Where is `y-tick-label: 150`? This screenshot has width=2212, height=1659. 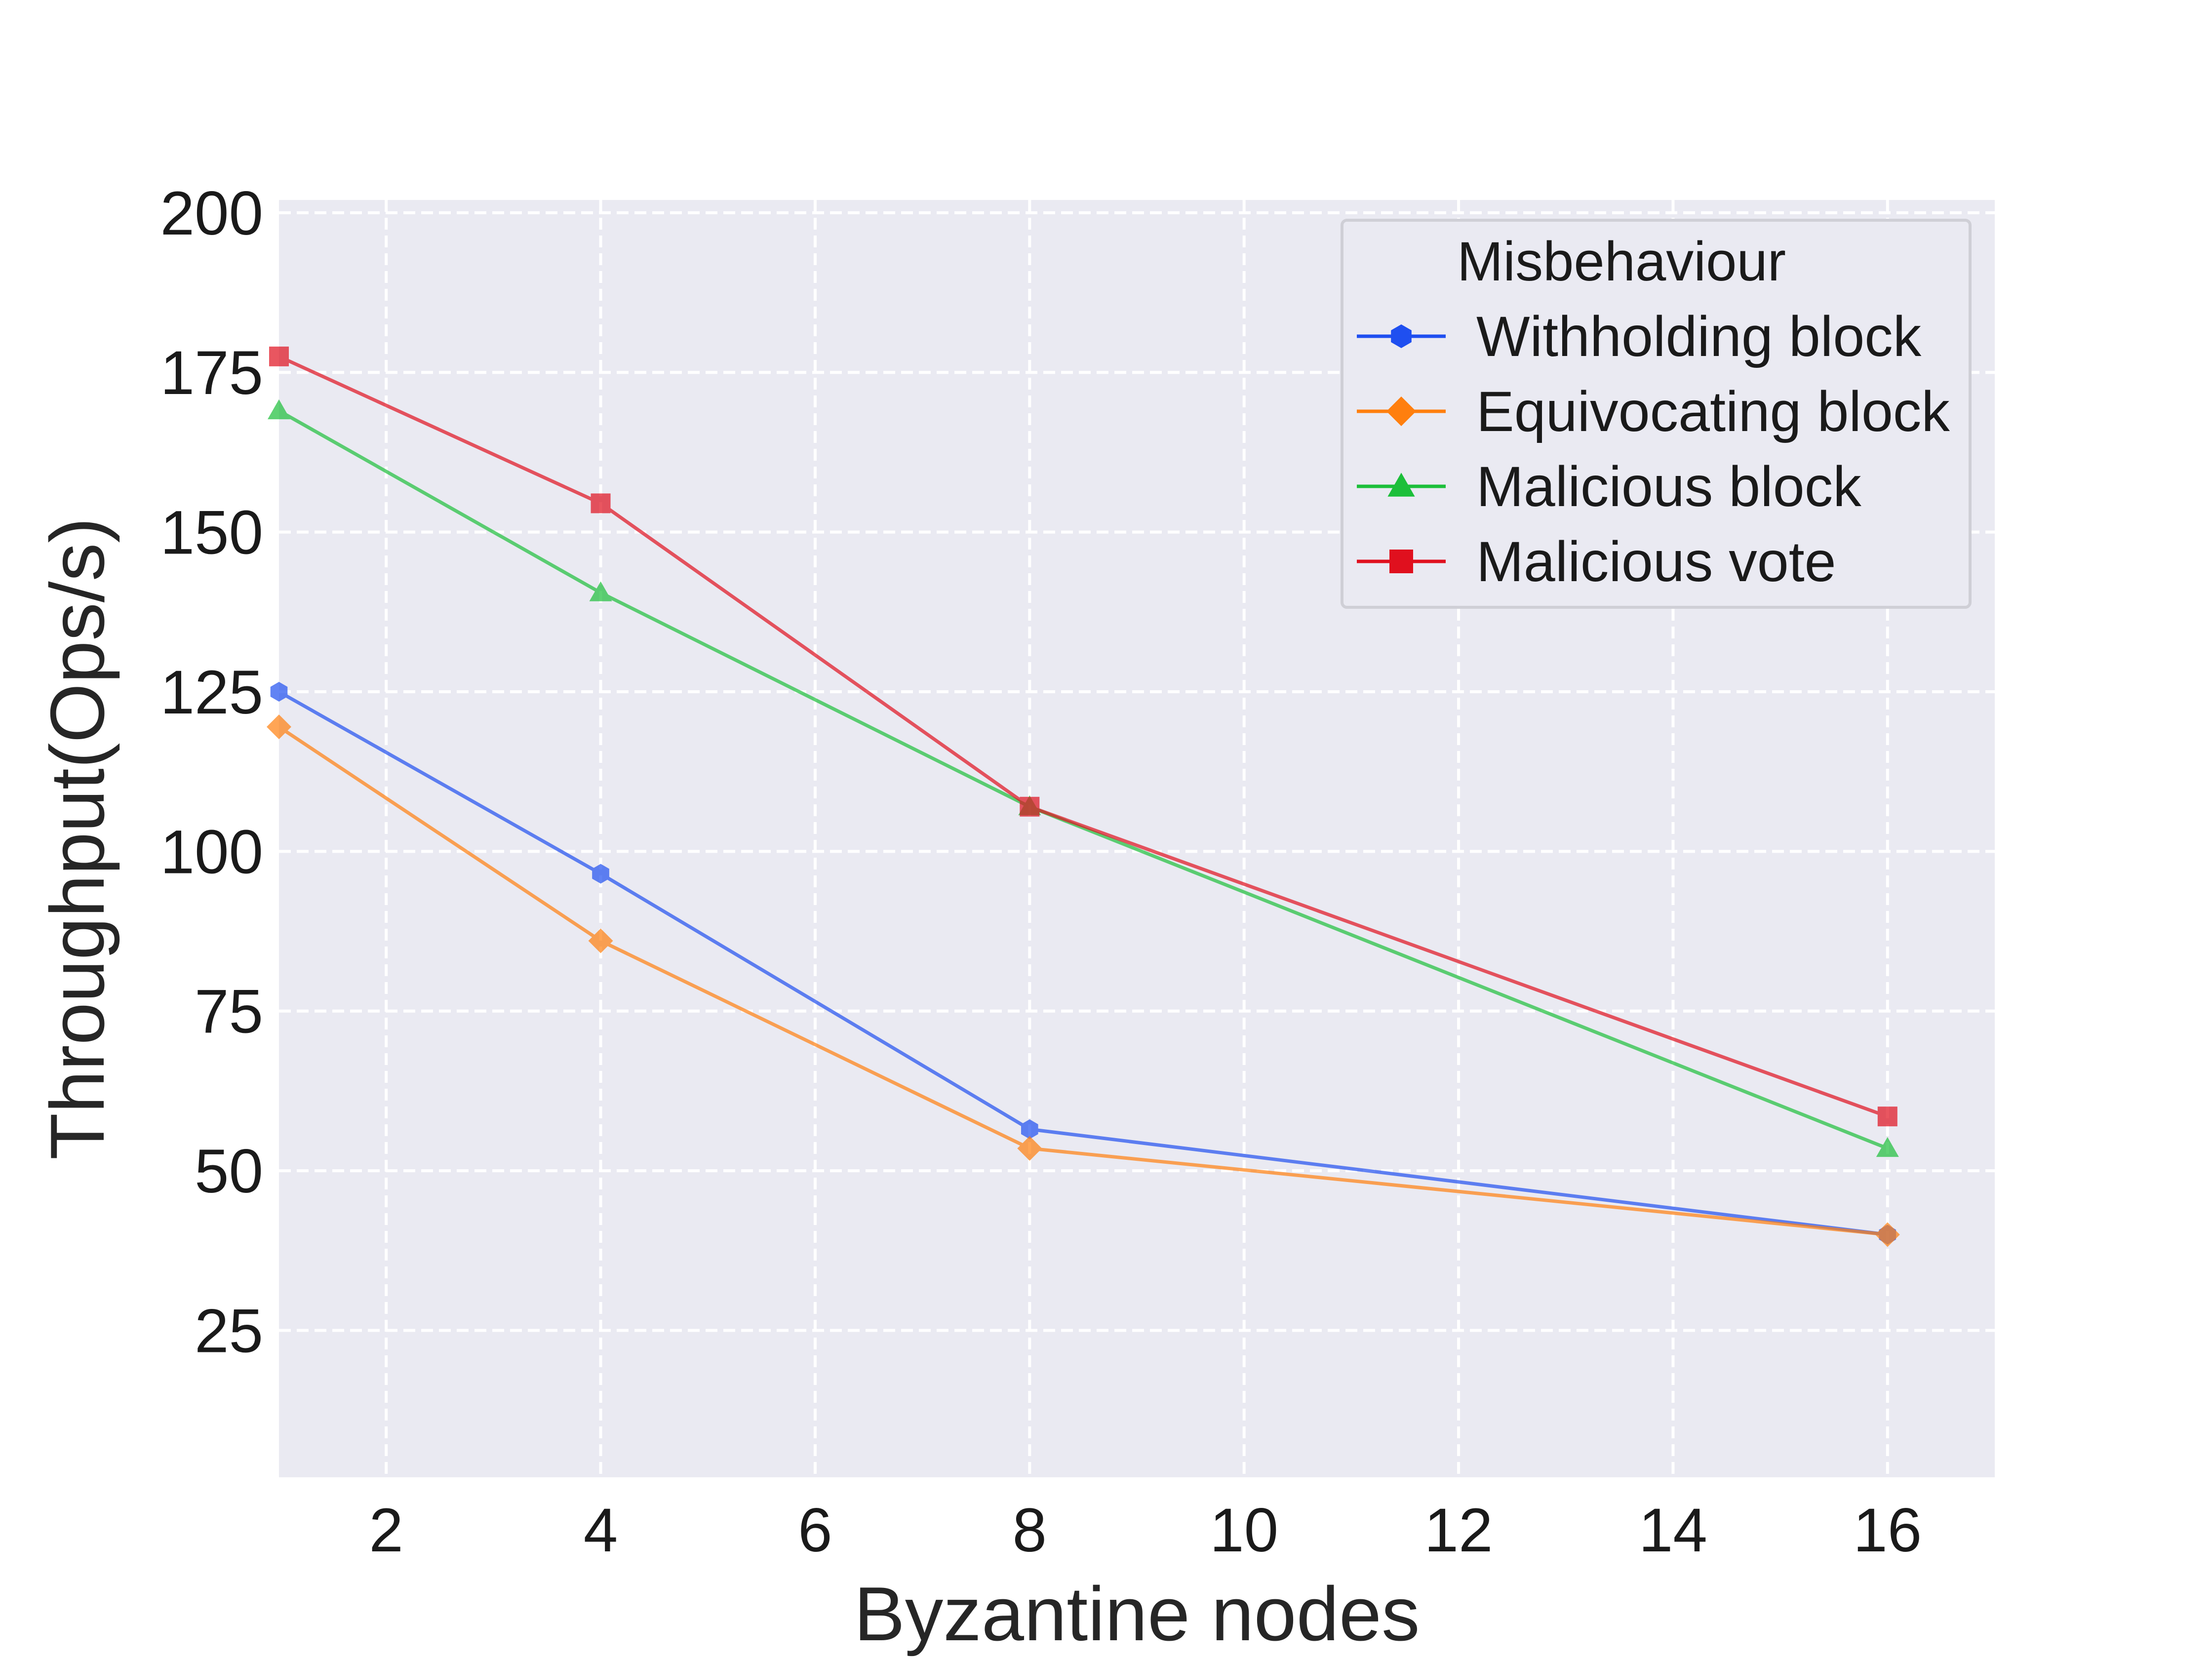
y-tick-label: 150 is located at coordinates (212, 533).